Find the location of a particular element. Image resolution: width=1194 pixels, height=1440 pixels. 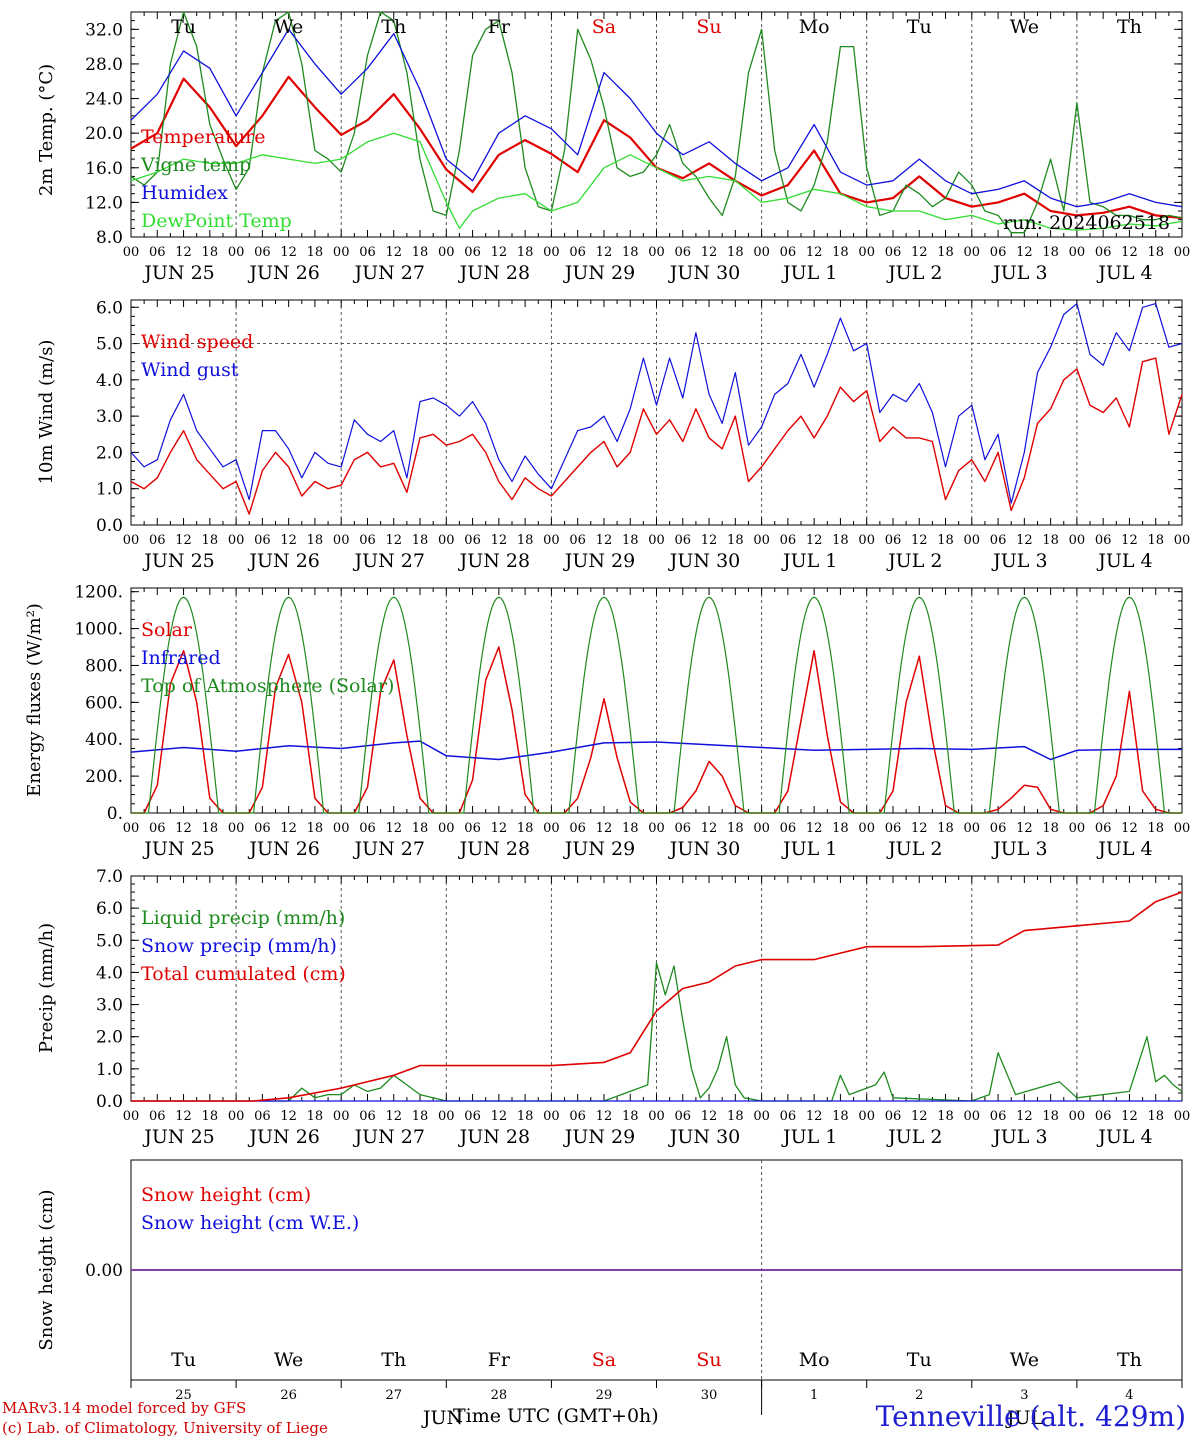

month-label: JUL is located at coordinates (1024, 1418).